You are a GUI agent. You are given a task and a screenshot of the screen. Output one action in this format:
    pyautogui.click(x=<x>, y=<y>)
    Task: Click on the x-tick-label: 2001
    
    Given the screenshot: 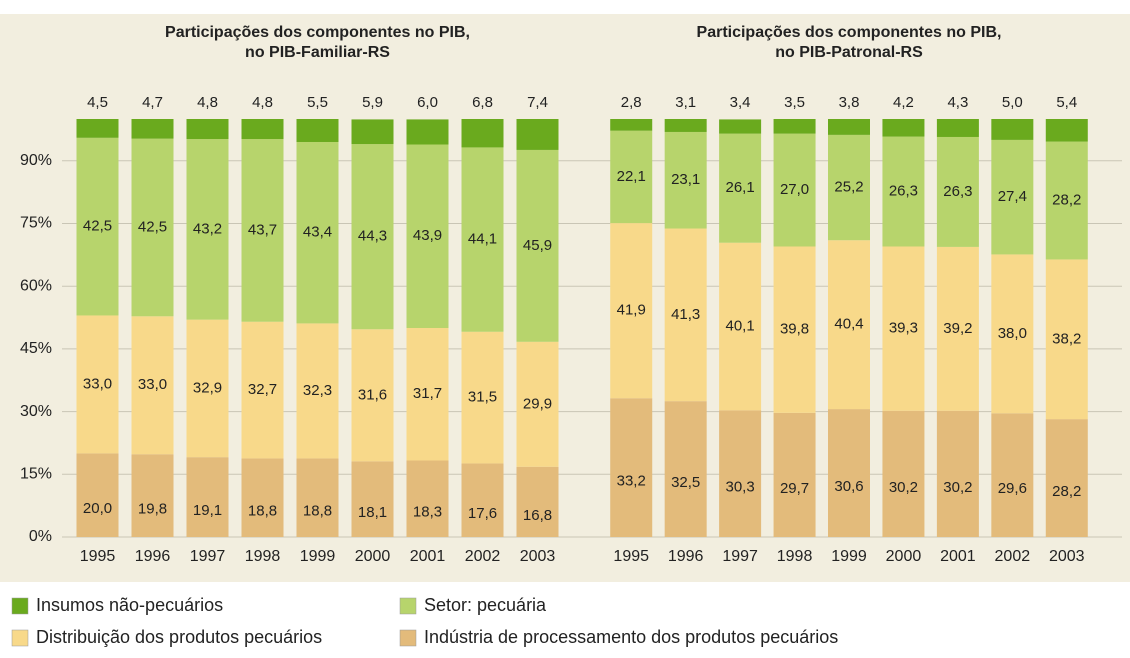 What is the action you would take?
    pyautogui.click(x=958, y=556)
    